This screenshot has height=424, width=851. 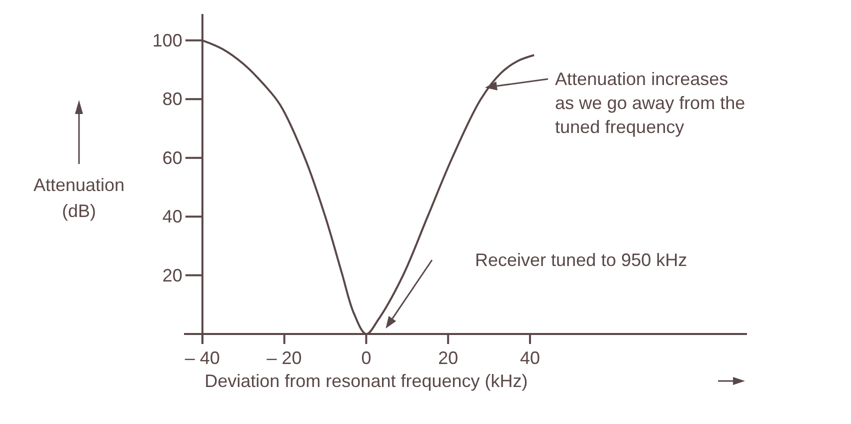 I want to click on x-tick-label: 40, so click(x=530, y=358).